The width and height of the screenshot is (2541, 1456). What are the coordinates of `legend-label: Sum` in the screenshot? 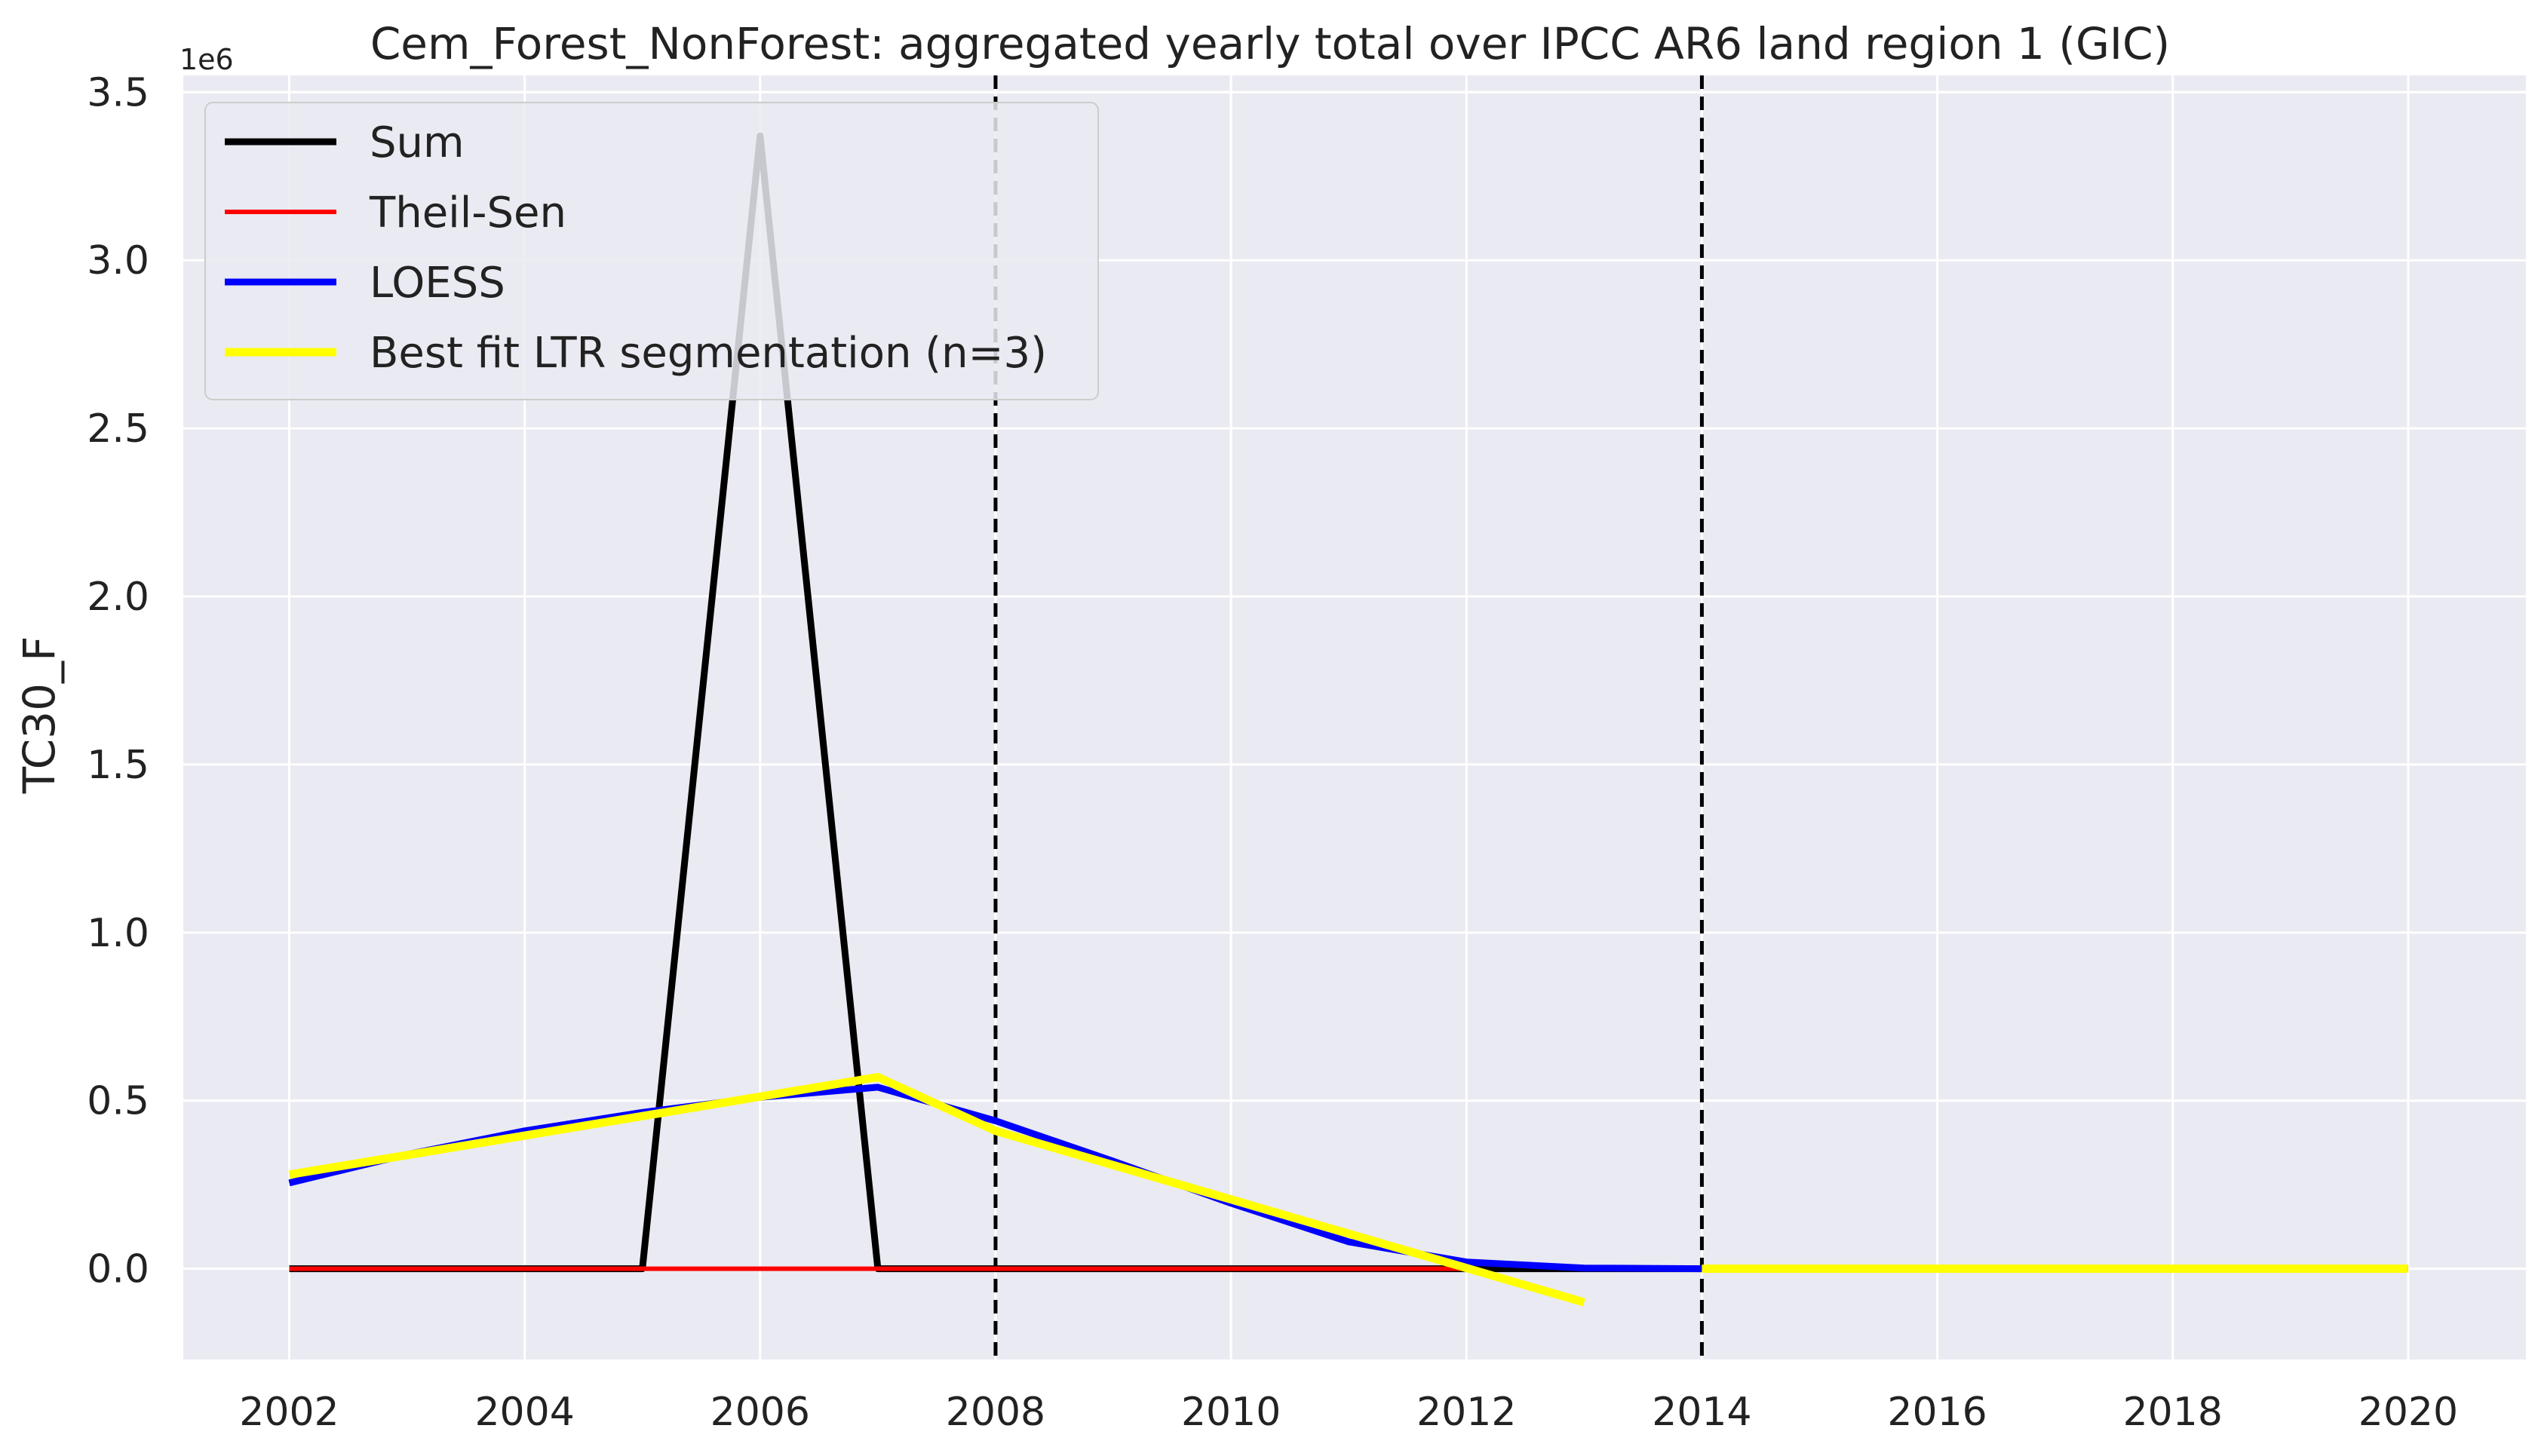 It's located at (418, 142).